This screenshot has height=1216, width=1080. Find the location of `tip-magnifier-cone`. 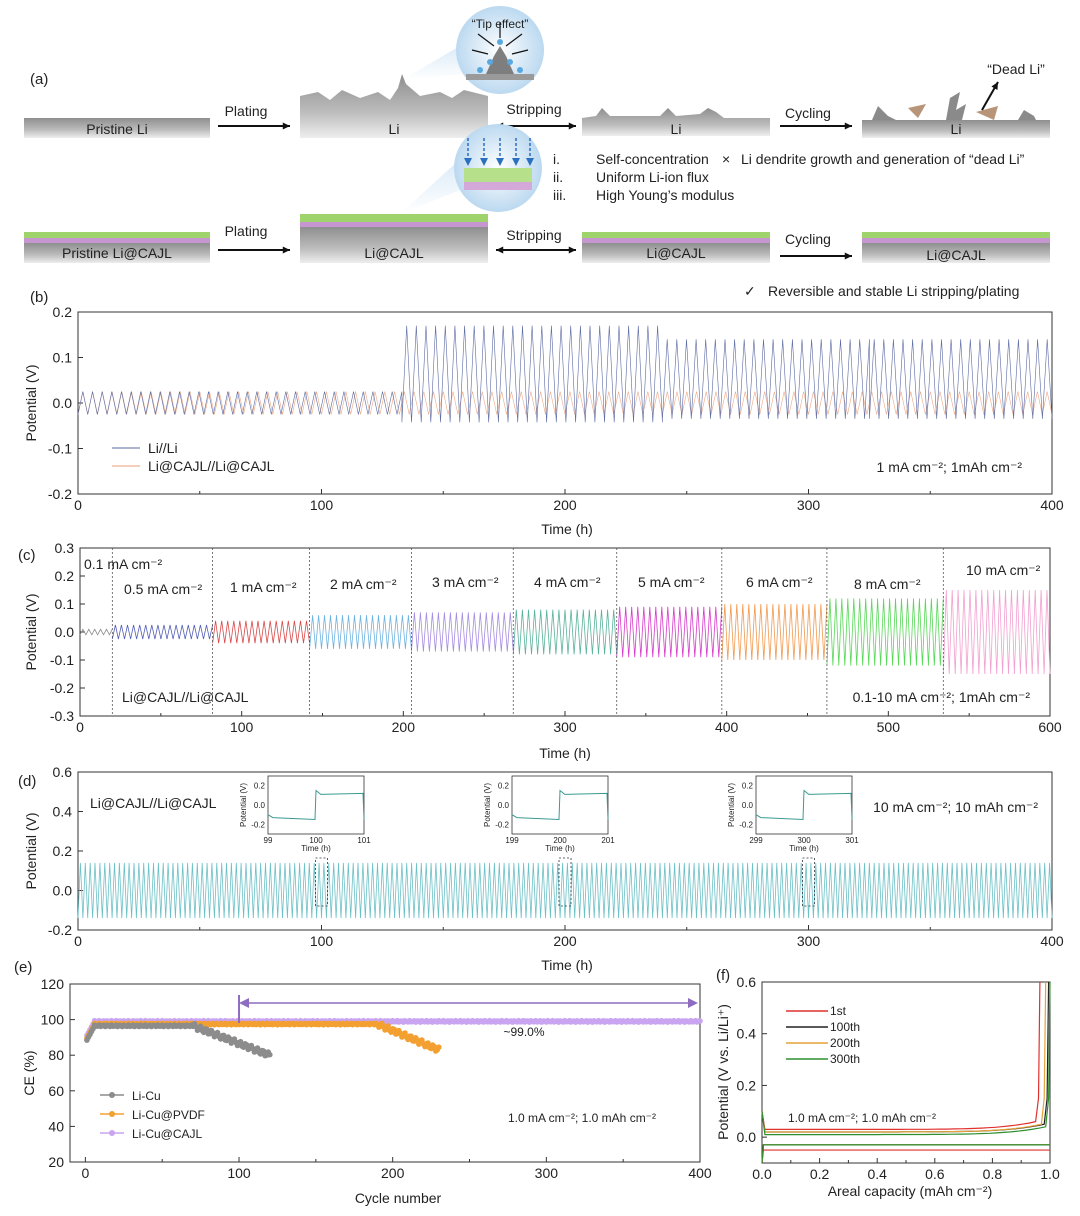

tip-magnifier-cone is located at coordinates (436, 60).